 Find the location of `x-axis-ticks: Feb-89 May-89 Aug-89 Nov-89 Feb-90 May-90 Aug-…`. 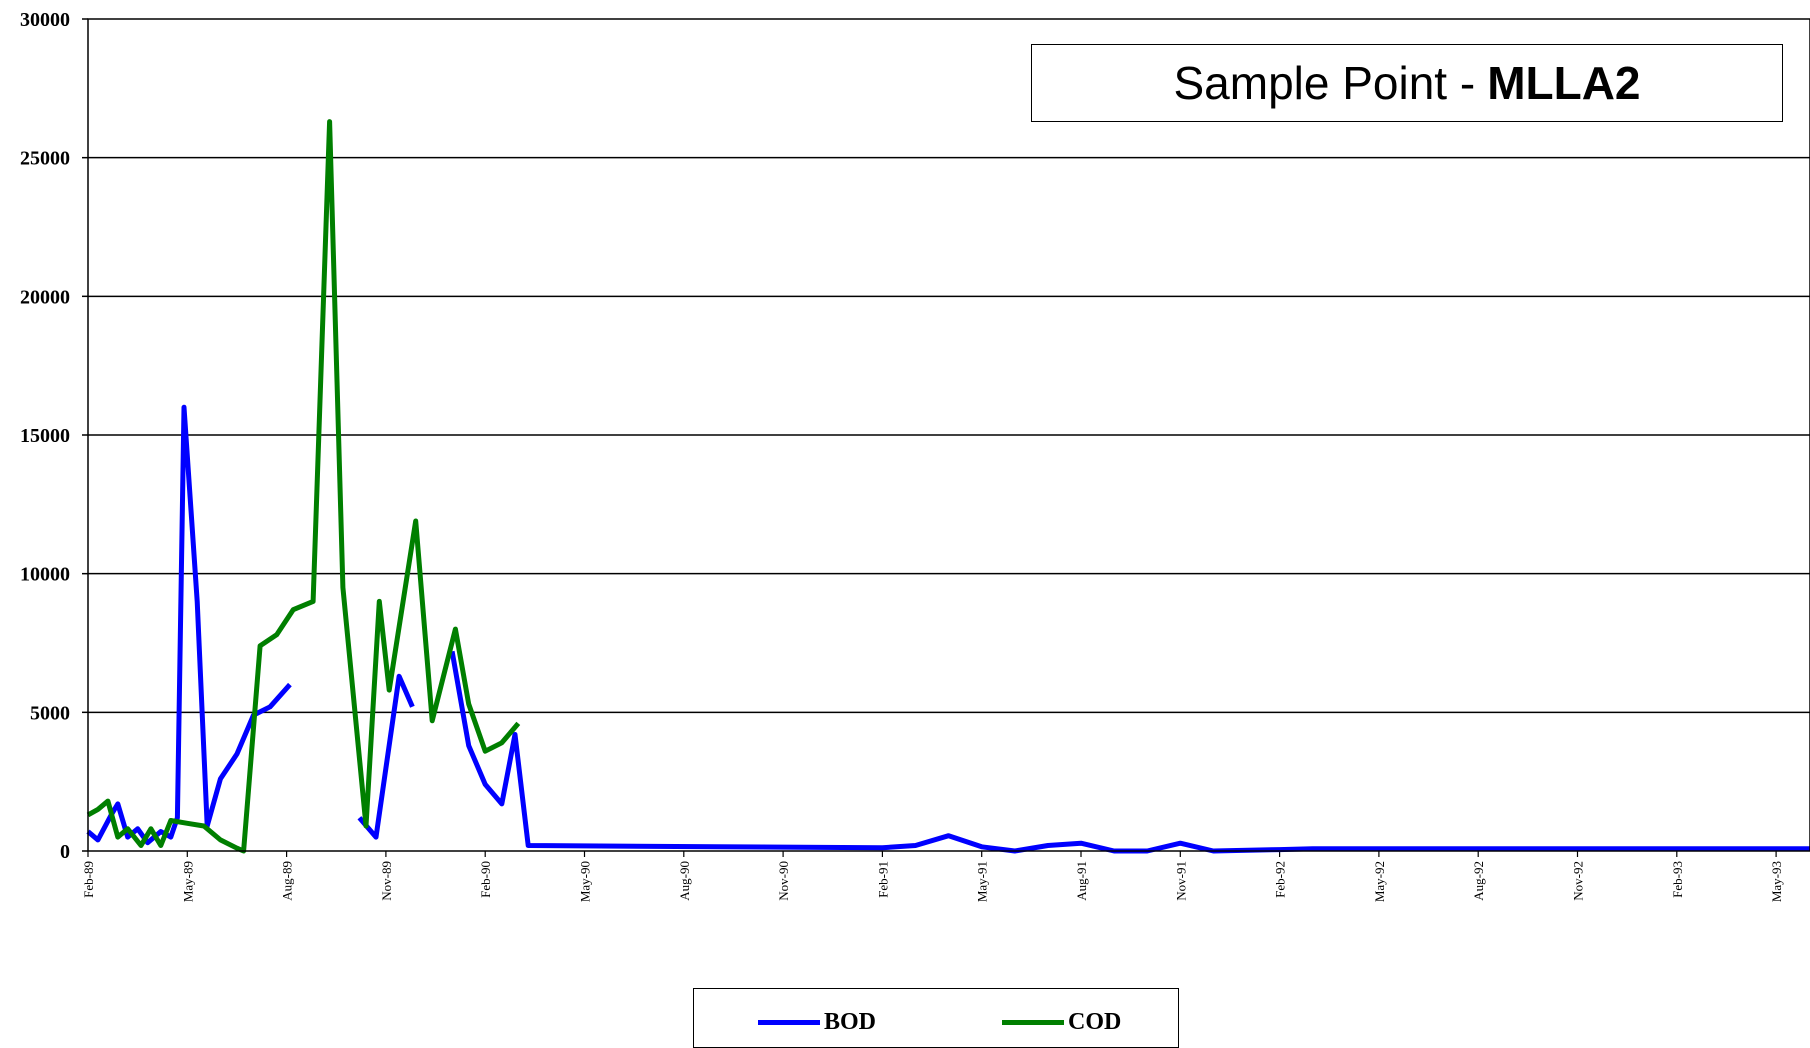

x-axis-ticks: Feb-89 May-89 Aug-89 Nov-89 Feb-90 May-90 Aug-… is located at coordinates (932, 876).